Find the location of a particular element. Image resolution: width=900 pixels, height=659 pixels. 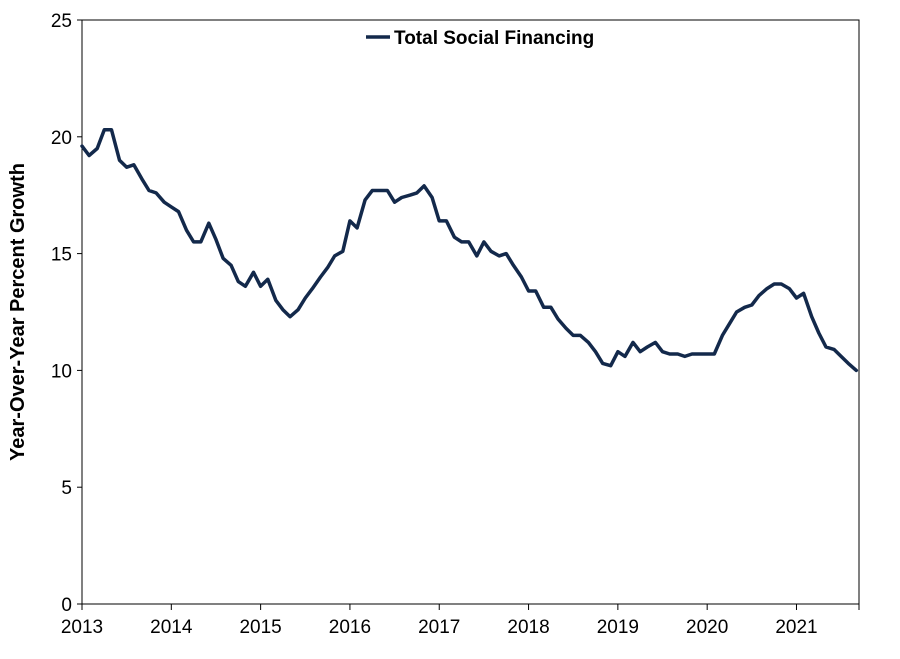

y-tick-label: 10 is located at coordinates (61, 371).